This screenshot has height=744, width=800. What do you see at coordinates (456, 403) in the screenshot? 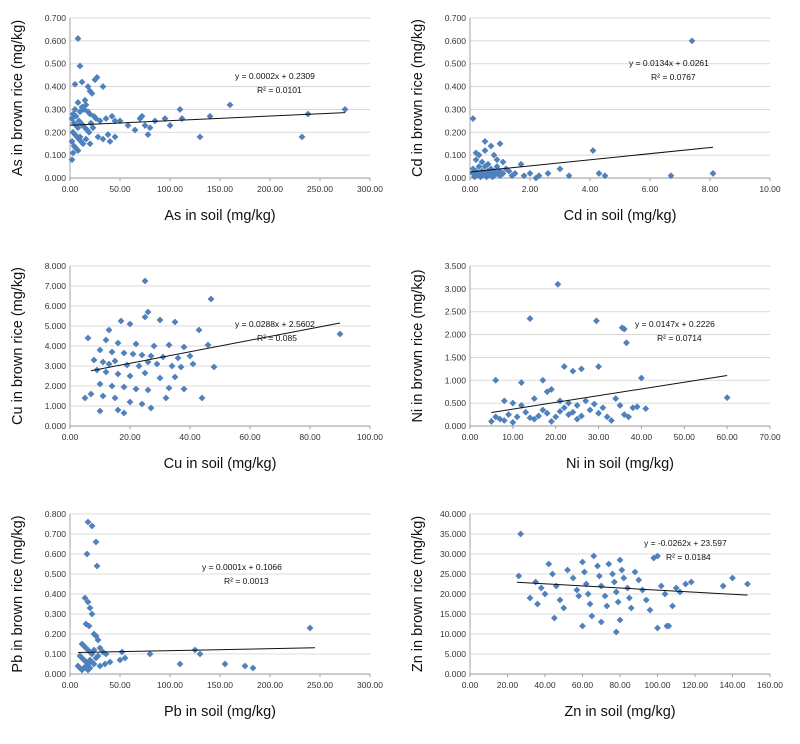
I see `y-tick-label: 0.500` at bounding box center [456, 403].